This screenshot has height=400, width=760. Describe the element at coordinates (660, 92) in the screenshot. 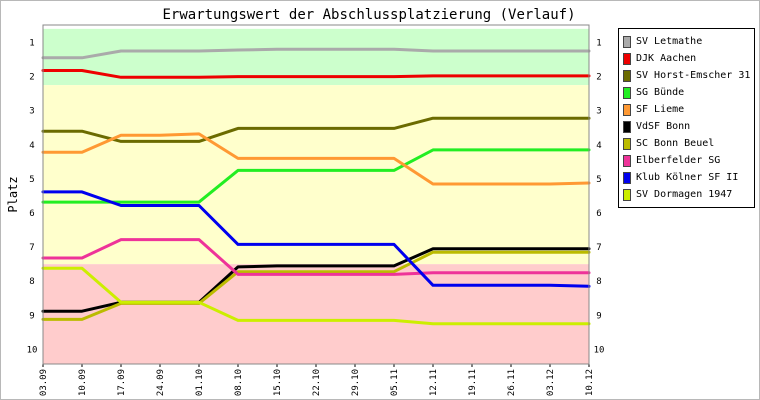

I see `legend-label: SG Bünde` at that location.